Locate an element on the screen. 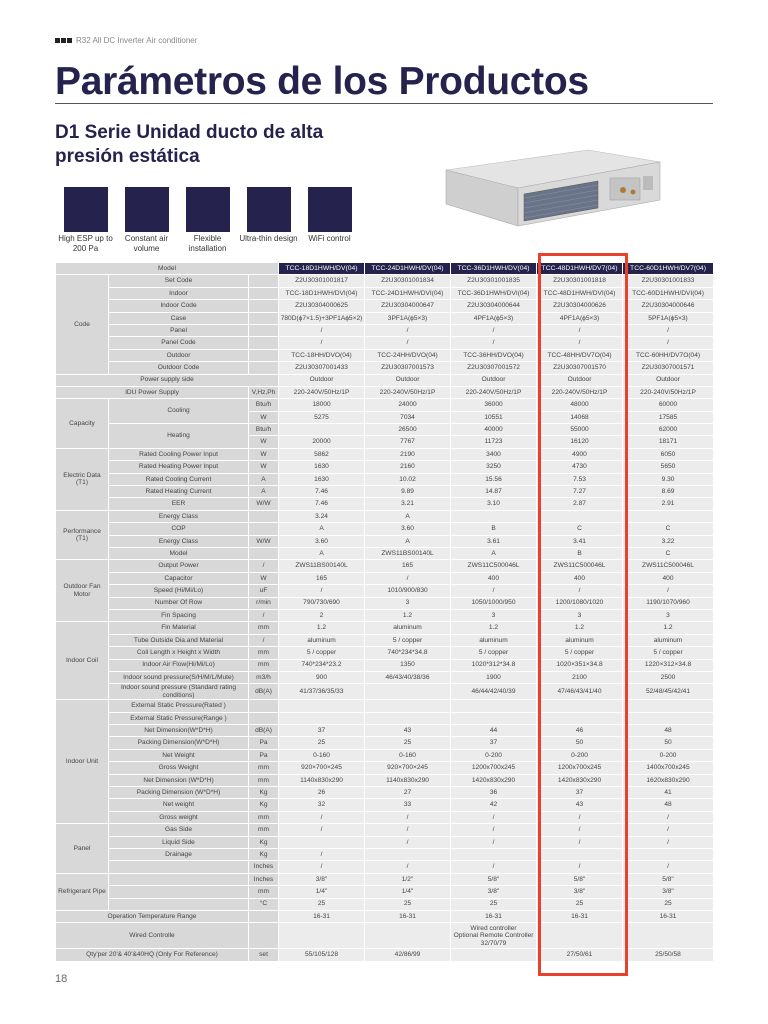 The width and height of the screenshot is (768, 1024). value-cell: 48 is located at coordinates (668, 731).